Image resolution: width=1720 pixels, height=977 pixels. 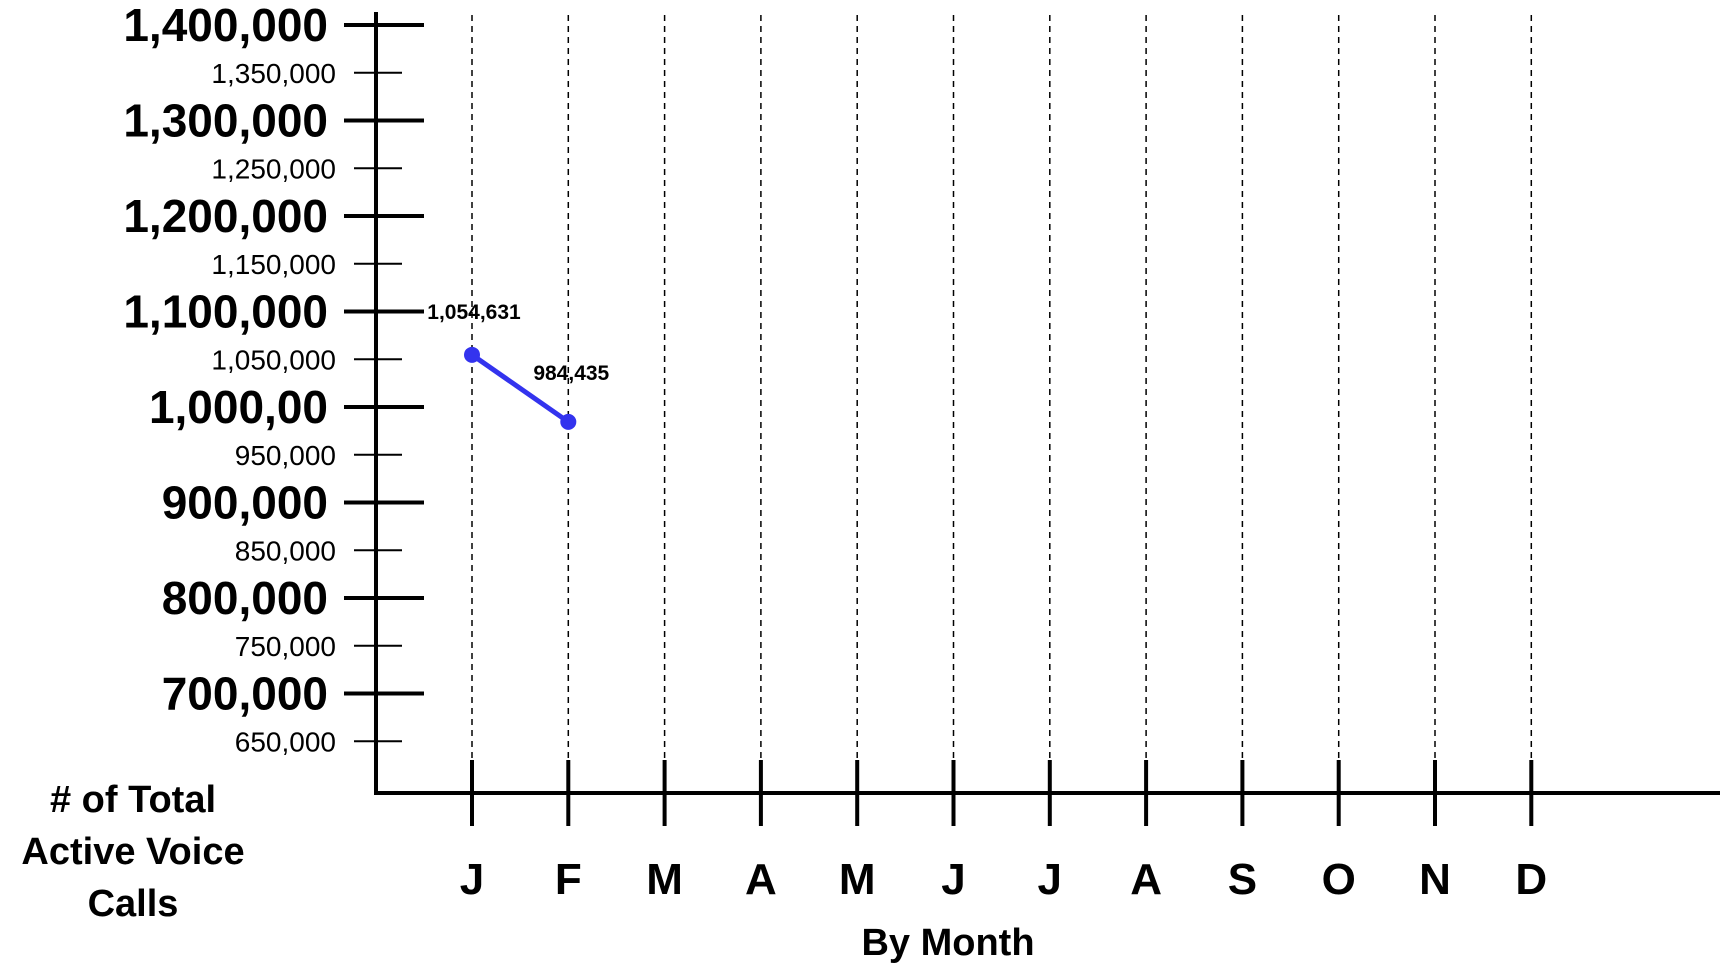 I want to click on x-tick-label: N, so click(x=1435, y=879).